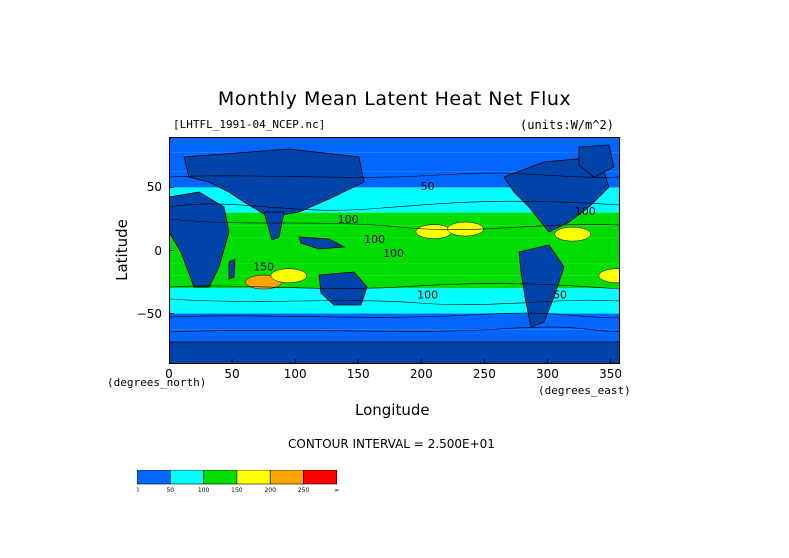 Image resolution: width=789 pixels, height=558 pixels. What do you see at coordinates (154, 187) in the screenshot?
I see `y-tick-label: 50` at bounding box center [154, 187].